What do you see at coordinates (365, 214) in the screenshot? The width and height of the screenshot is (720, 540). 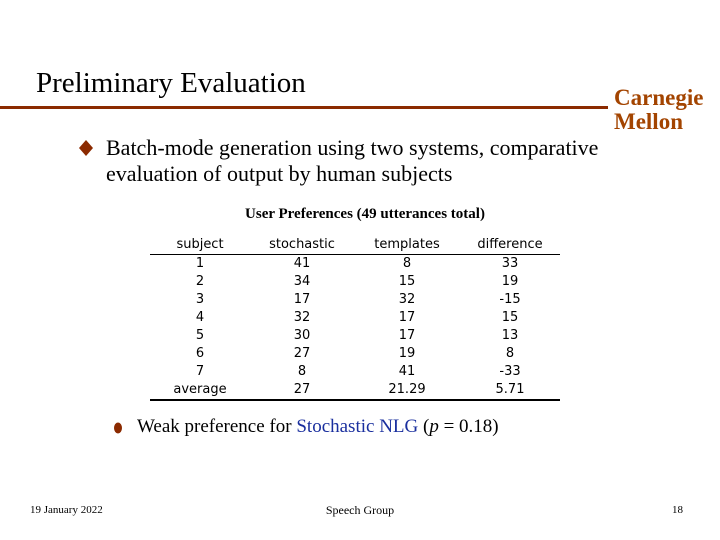 I see `table-caption: User Preferences (49 utterances total)` at bounding box center [365, 214].